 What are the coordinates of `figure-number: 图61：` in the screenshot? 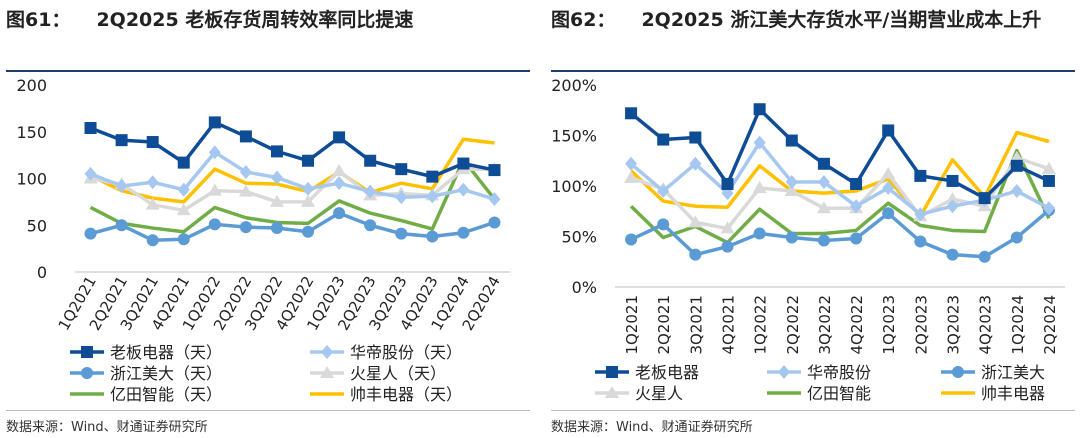 It's located at (38, 20).